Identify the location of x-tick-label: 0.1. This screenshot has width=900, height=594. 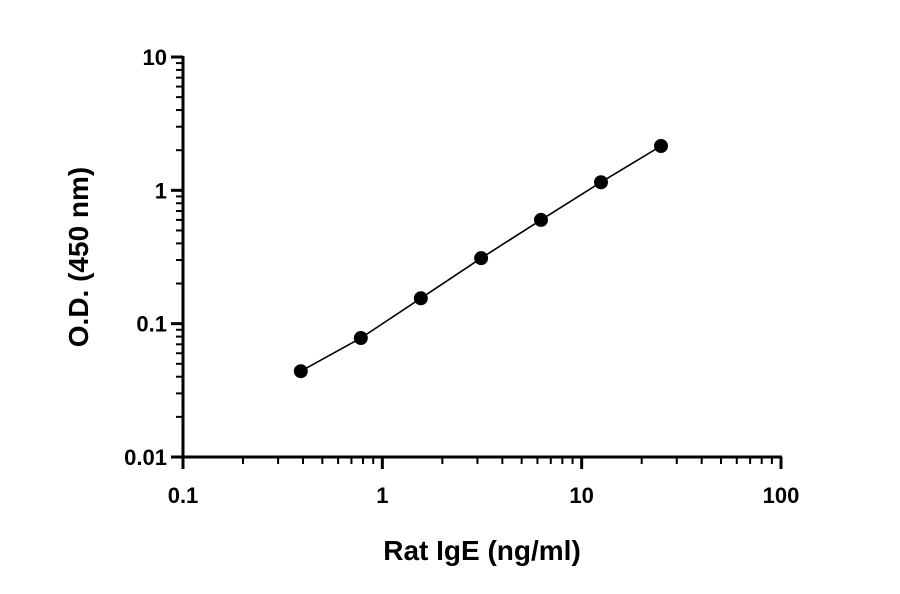
(183, 495).